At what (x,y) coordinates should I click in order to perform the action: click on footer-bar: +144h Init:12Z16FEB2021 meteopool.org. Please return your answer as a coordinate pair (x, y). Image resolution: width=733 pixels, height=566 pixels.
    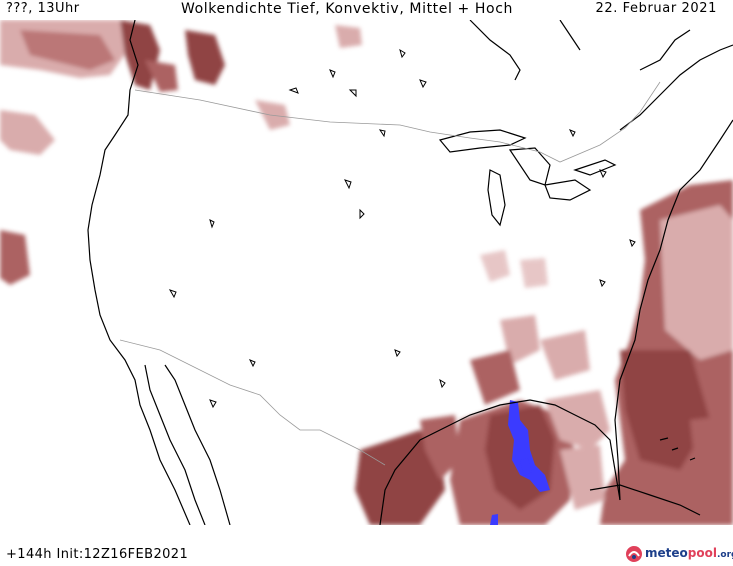
    Looking at the image, I should click on (366, 545).